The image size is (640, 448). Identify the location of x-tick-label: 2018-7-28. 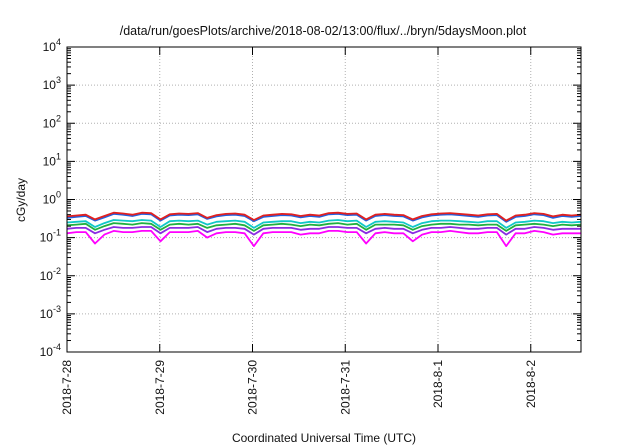
(67, 387).